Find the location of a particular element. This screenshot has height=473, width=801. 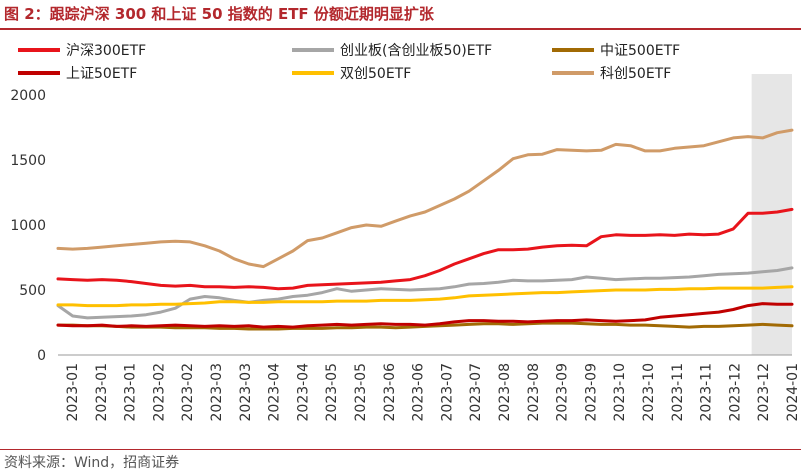

legend-label-4: 双创50ETF is located at coordinates (375, 74).